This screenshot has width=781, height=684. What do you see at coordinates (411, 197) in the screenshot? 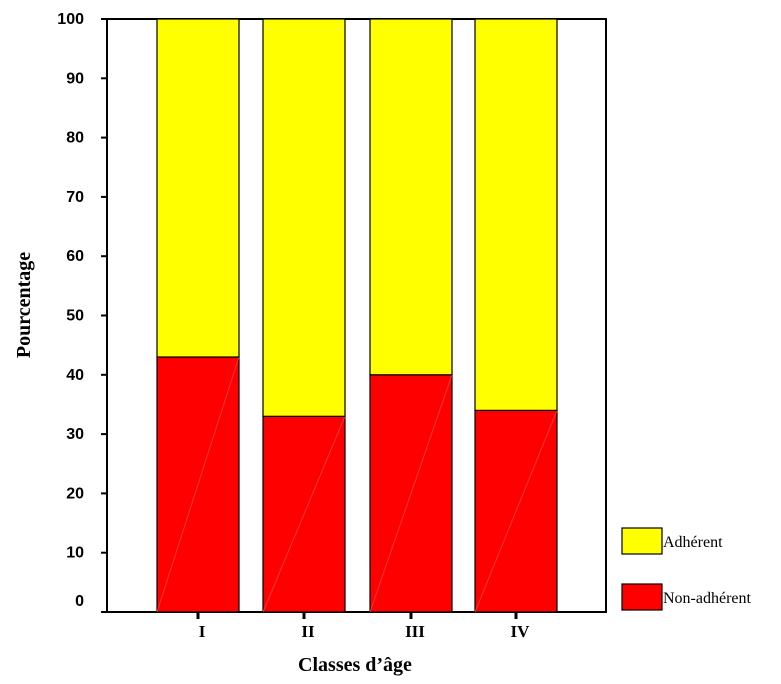
I see `bar-adherent-iii` at bounding box center [411, 197].